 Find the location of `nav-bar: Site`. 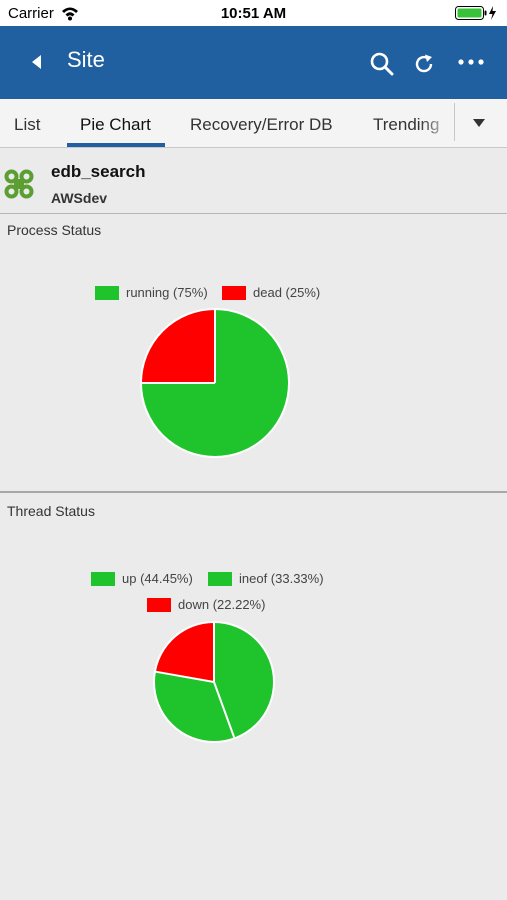

nav-bar: Site is located at coordinates (253, 62).